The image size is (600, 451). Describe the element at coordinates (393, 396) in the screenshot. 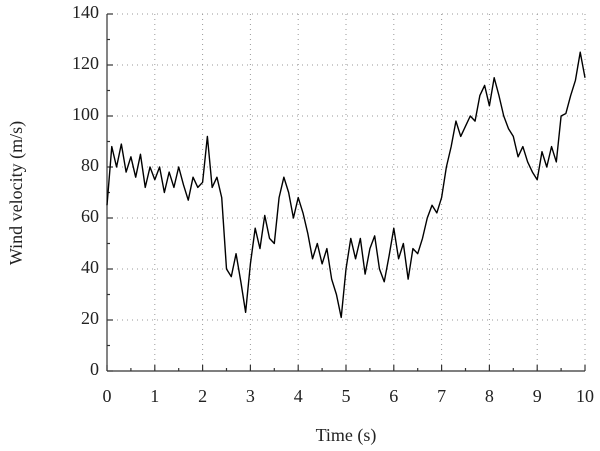

I see `x-tick-label: 6` at that location.